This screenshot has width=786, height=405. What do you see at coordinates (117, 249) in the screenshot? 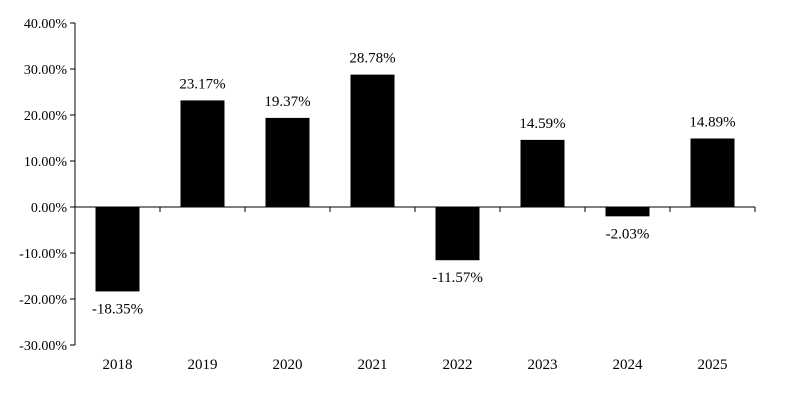
I see `bar-2018` at bounding box center [117, 249].